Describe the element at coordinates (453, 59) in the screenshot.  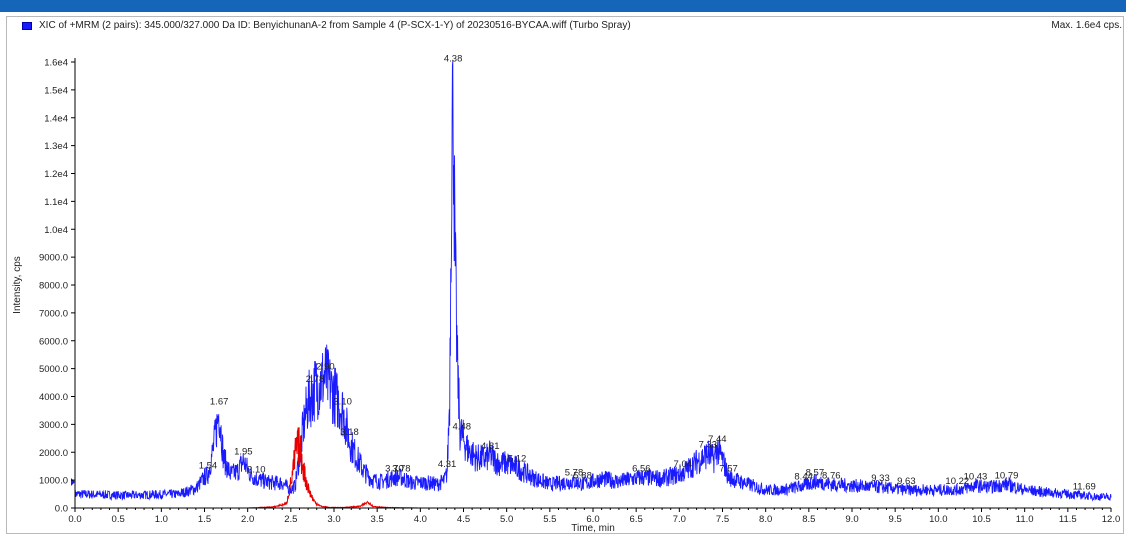
I see `peak-label: 4.38` at that location.